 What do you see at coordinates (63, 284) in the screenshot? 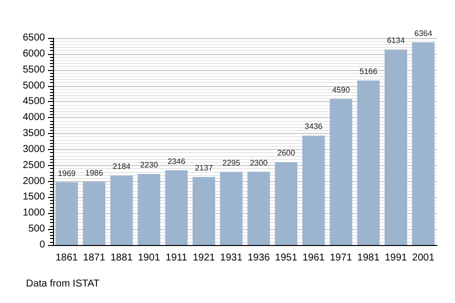
I see `text: Data from ISTAT` at bounding box center [63, 284].